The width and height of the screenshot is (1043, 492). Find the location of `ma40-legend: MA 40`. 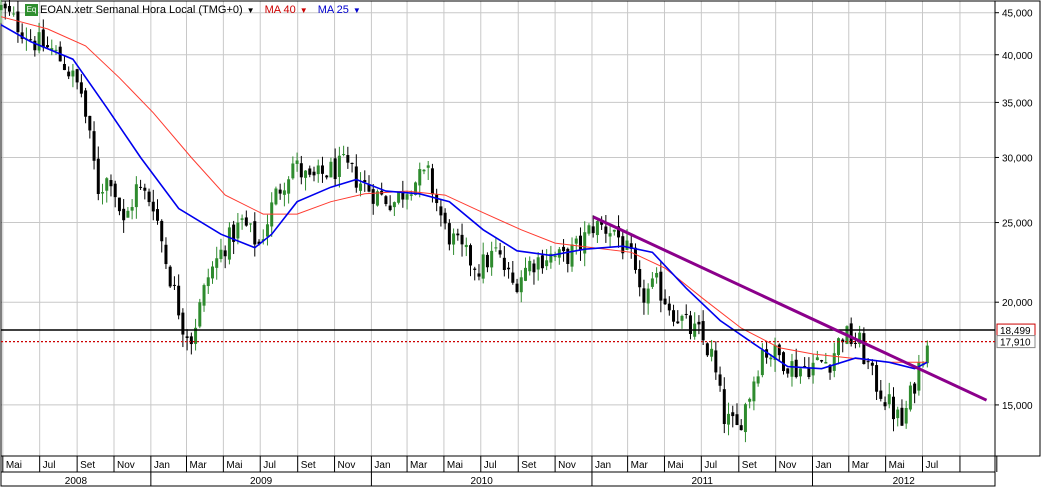

ma40-legend: MA 40 is located at coordinates (280, 10).